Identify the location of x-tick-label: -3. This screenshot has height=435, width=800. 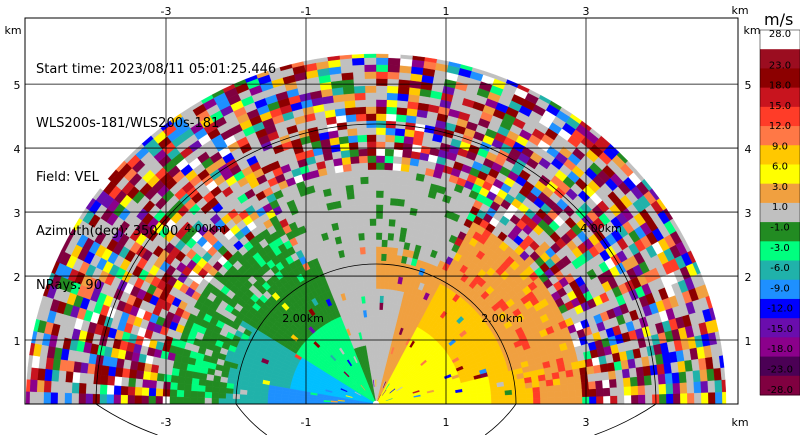
(166, 422).